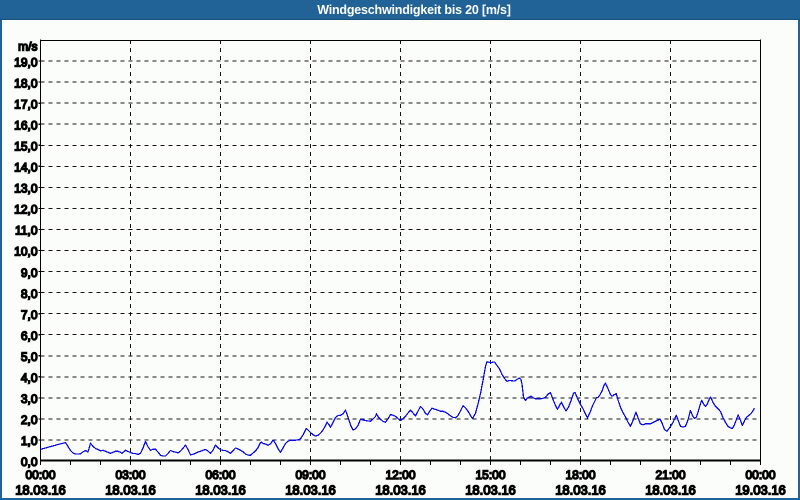 The image size is (800, 500). I want to click on svg-text: 9,0, so click(29, 273).